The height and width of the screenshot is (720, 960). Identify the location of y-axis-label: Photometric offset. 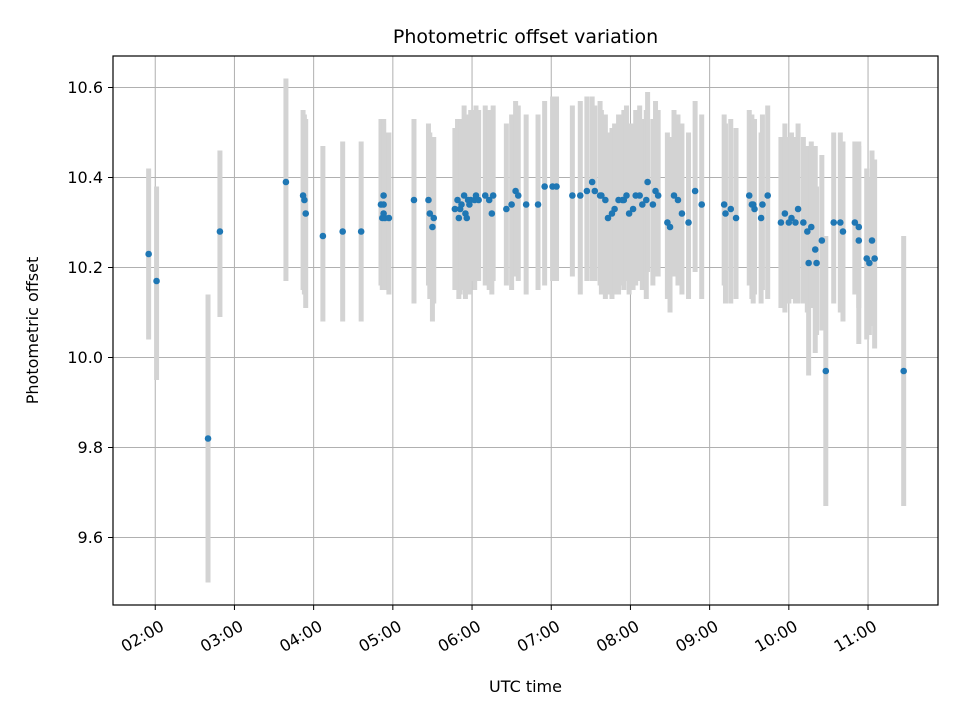
(32, 331).